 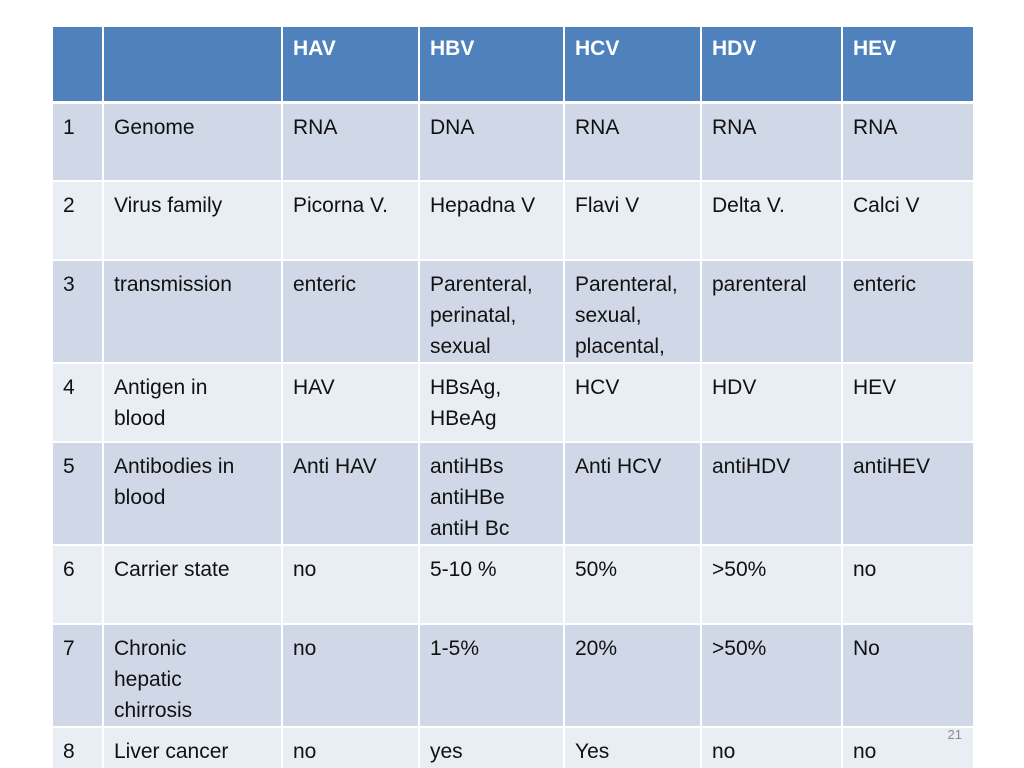 I want to click on table-row: 8 Liver cancer no yes Yes no no, so click(x=513, y=747).